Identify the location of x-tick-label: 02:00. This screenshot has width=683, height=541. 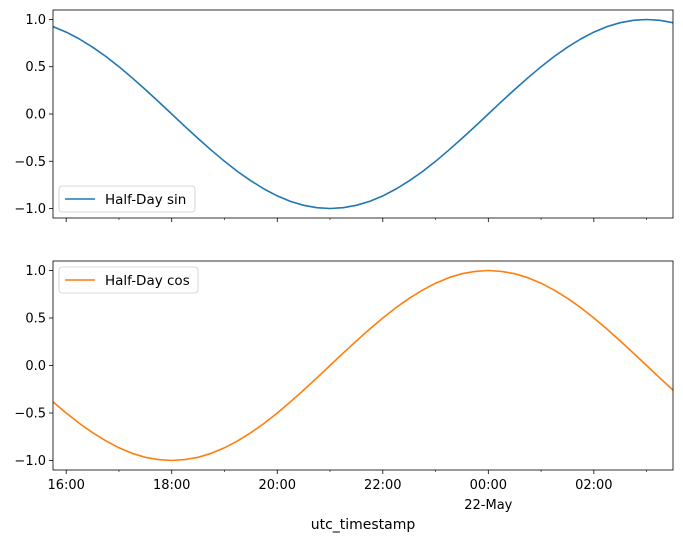
(593, 485).